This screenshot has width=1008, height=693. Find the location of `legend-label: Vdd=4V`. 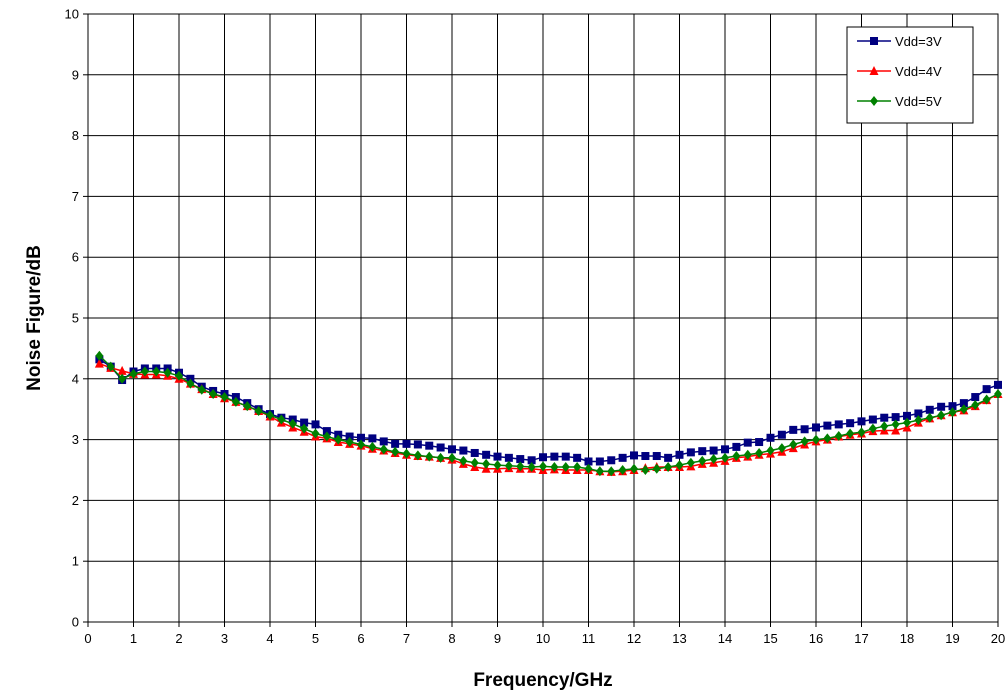

legend-label: Vdd=4V is located at coordinates (918, 71).